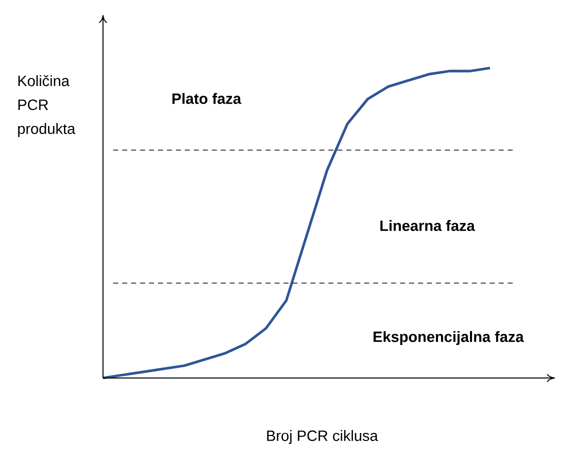 This screenshot has height=453, width=565. I want to click on annotation: Eksponencijalna faza, so click(449, 338).